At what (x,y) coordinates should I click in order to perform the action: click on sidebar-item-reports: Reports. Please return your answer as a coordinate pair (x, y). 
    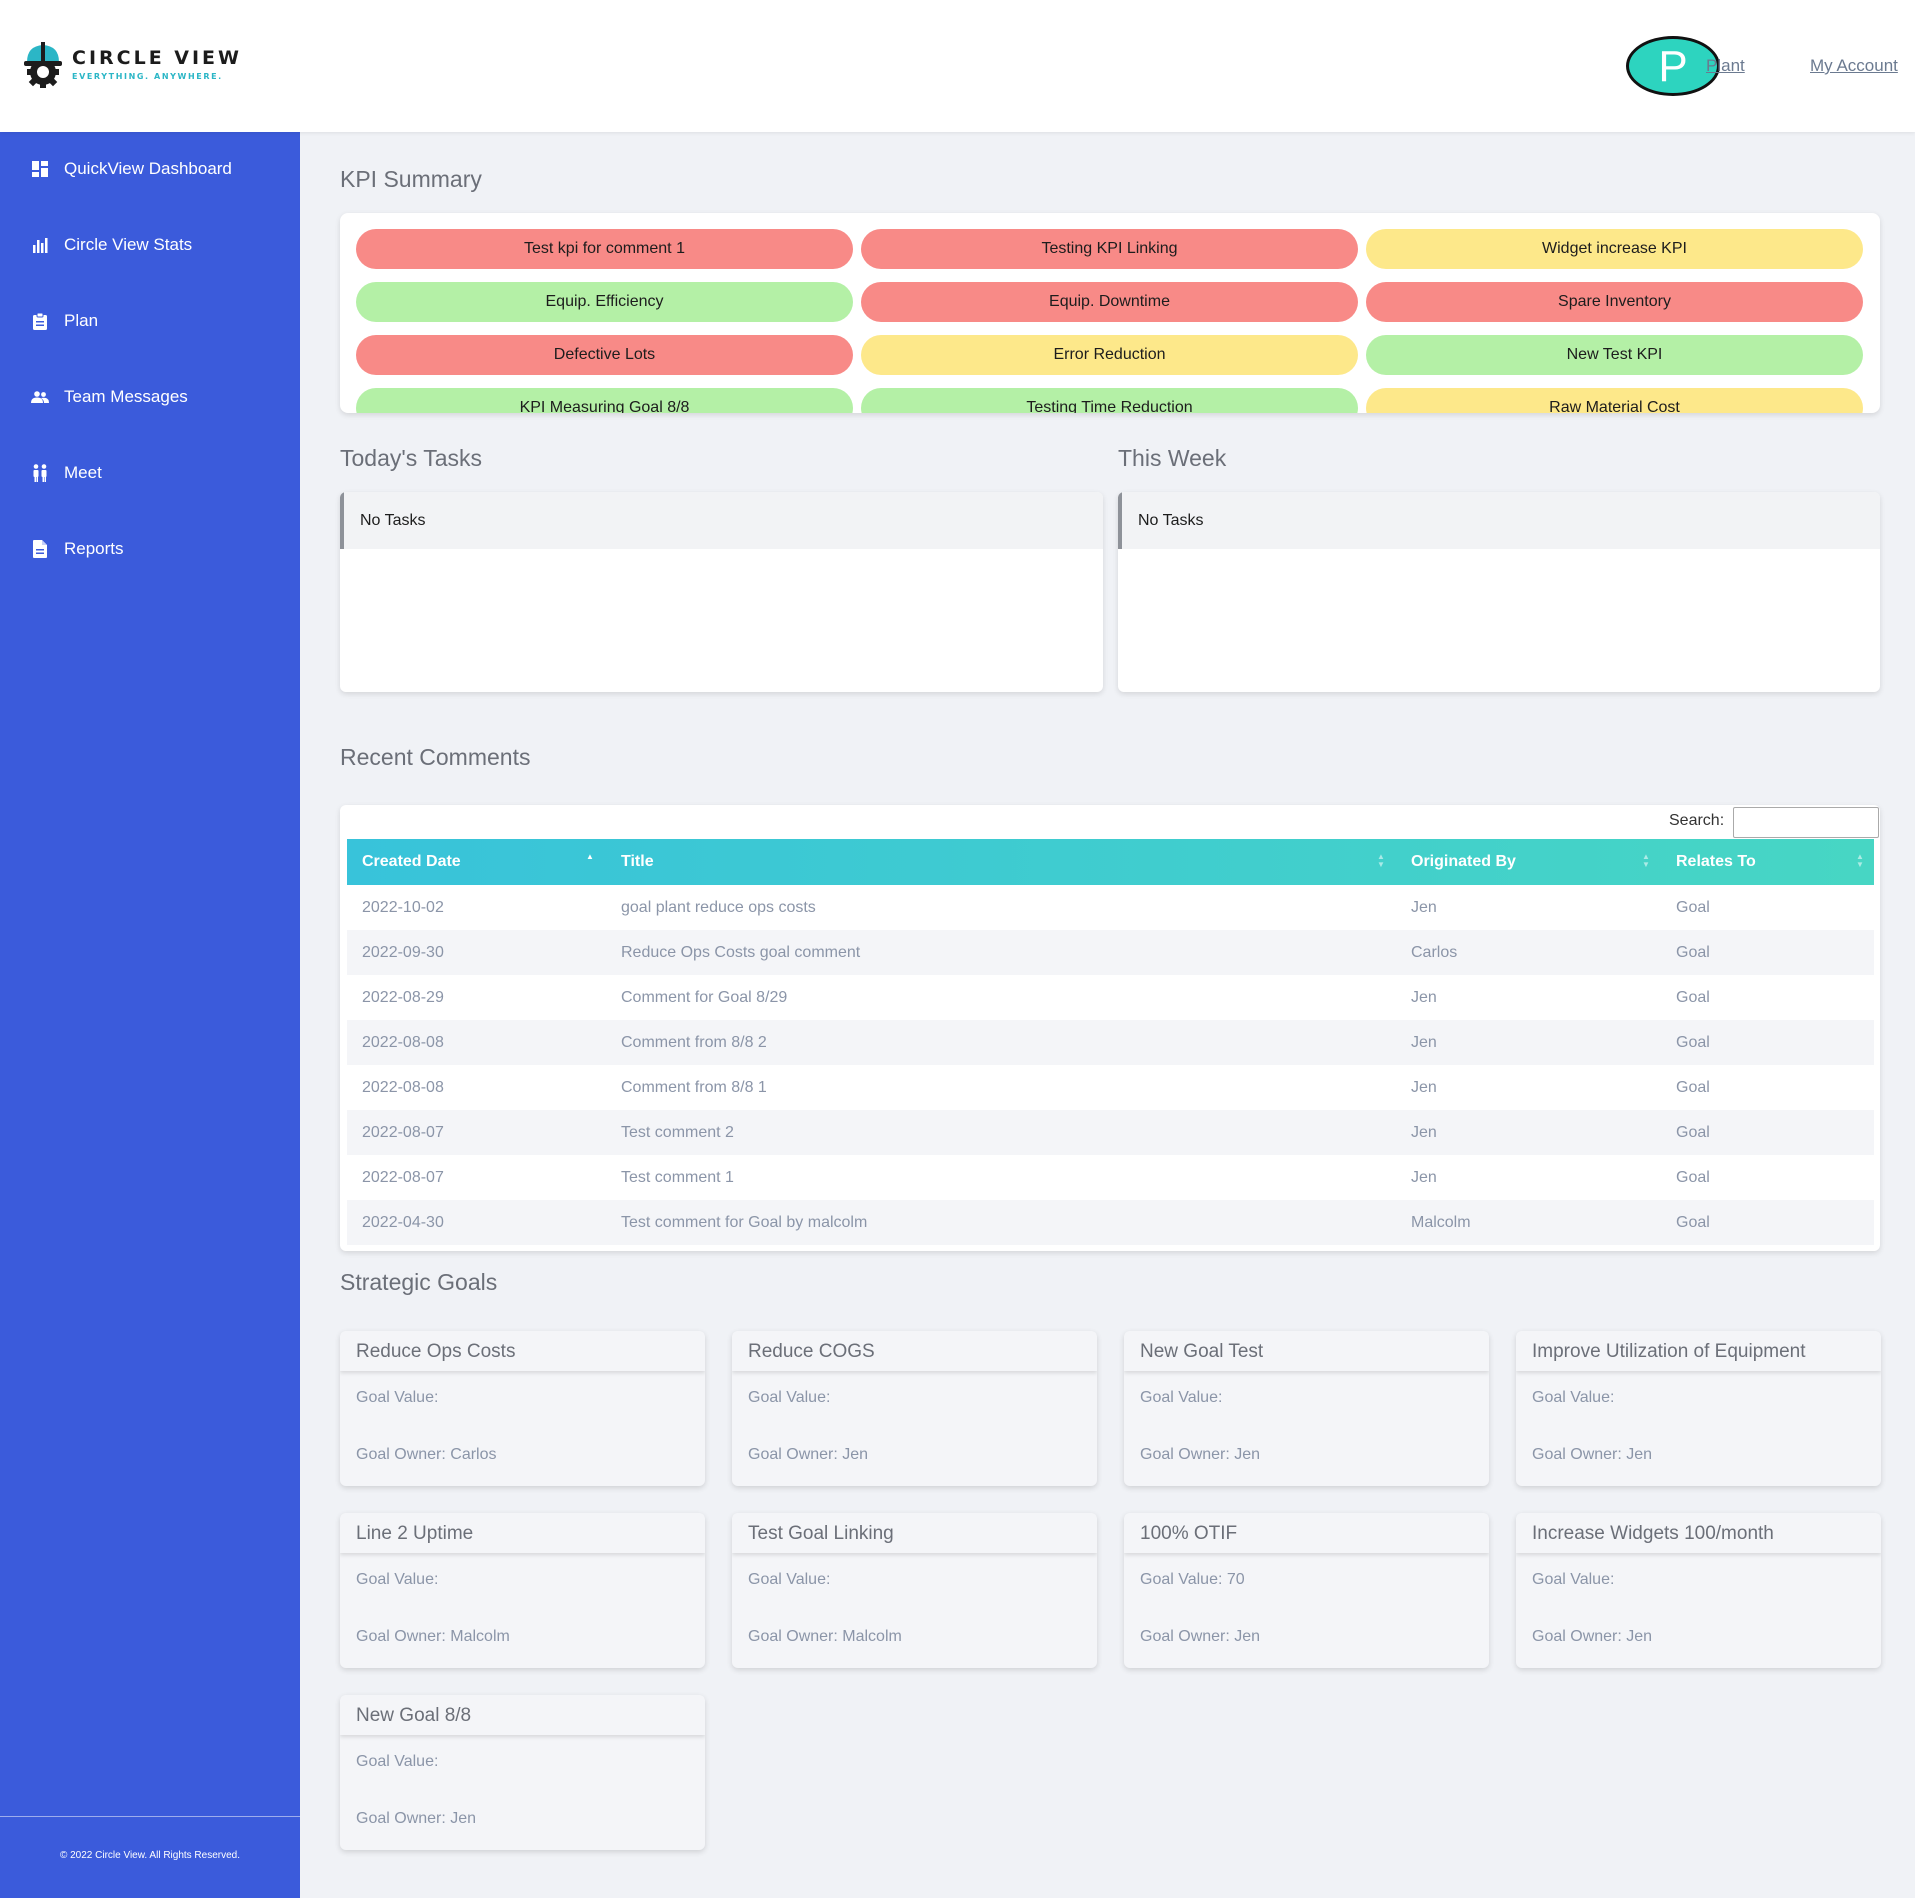
    Looking at the image, I should click on (77, 549).